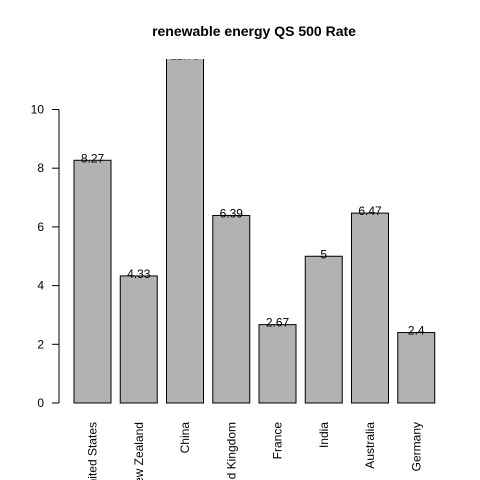  I want to click on bar-value-label: 2.67, so click(278, 323).